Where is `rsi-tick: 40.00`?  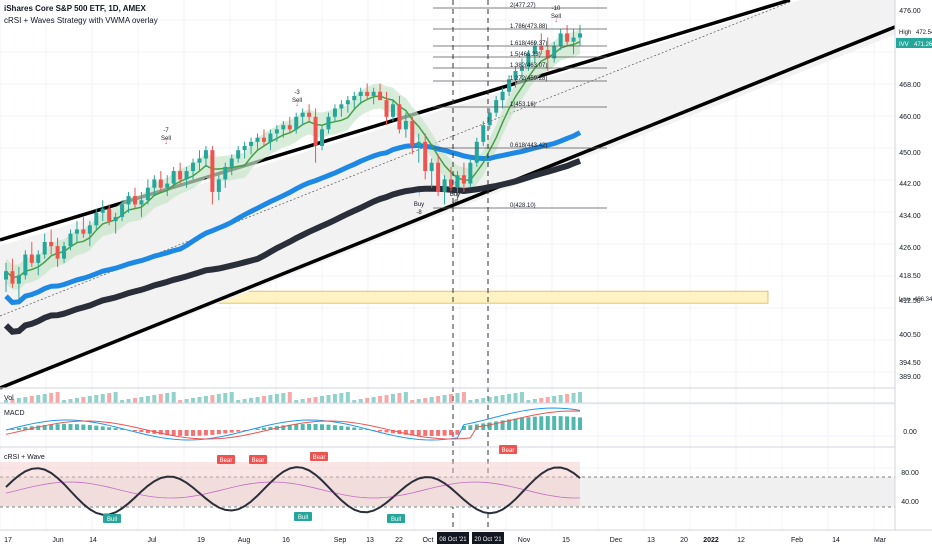
rsi-tick: 40.00 is located at coordinates (910, 502).